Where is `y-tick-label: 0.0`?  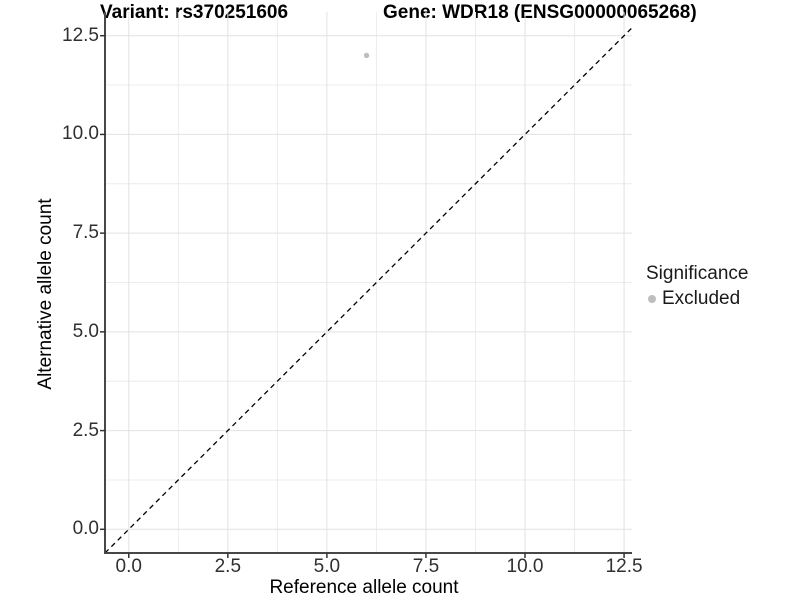 y-tick-label: 0.0 is located at coordinates (85, 529).